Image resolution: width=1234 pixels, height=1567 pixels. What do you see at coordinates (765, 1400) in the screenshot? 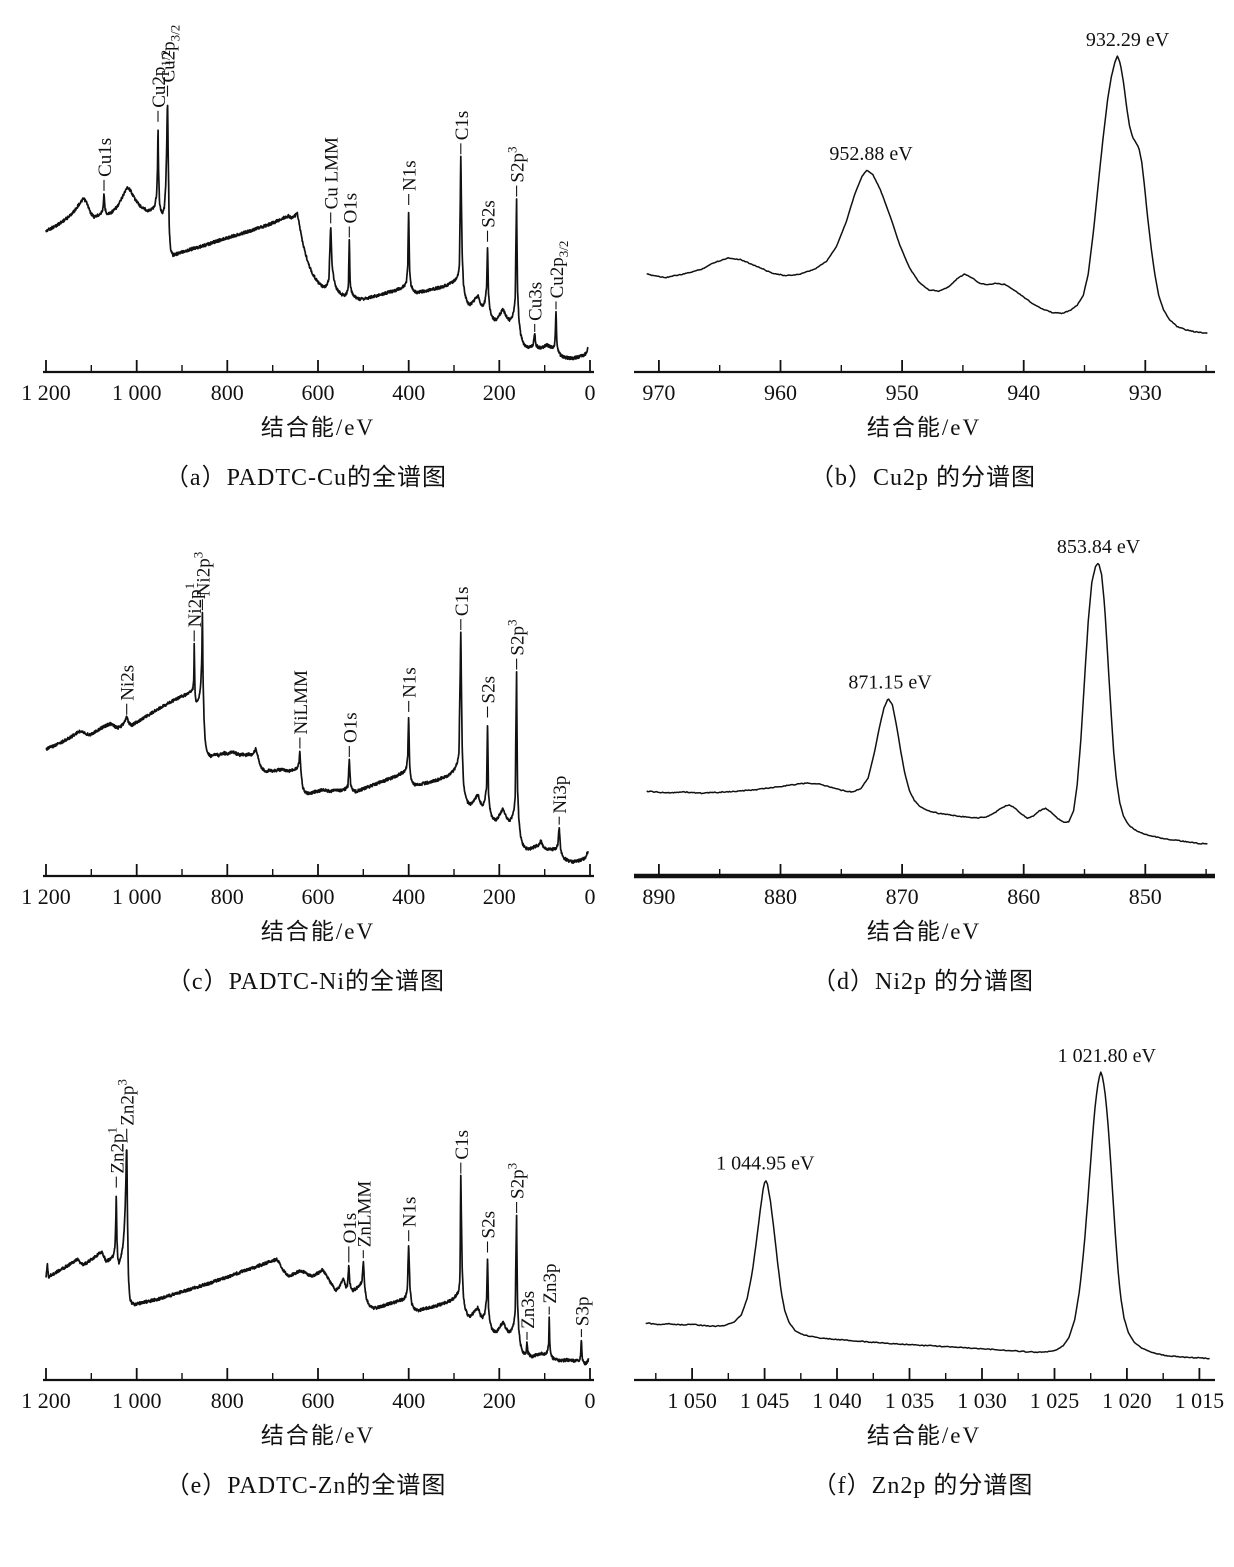
I see `x-axis-tick-label: 1 045` at bounding box center [765, 1400].